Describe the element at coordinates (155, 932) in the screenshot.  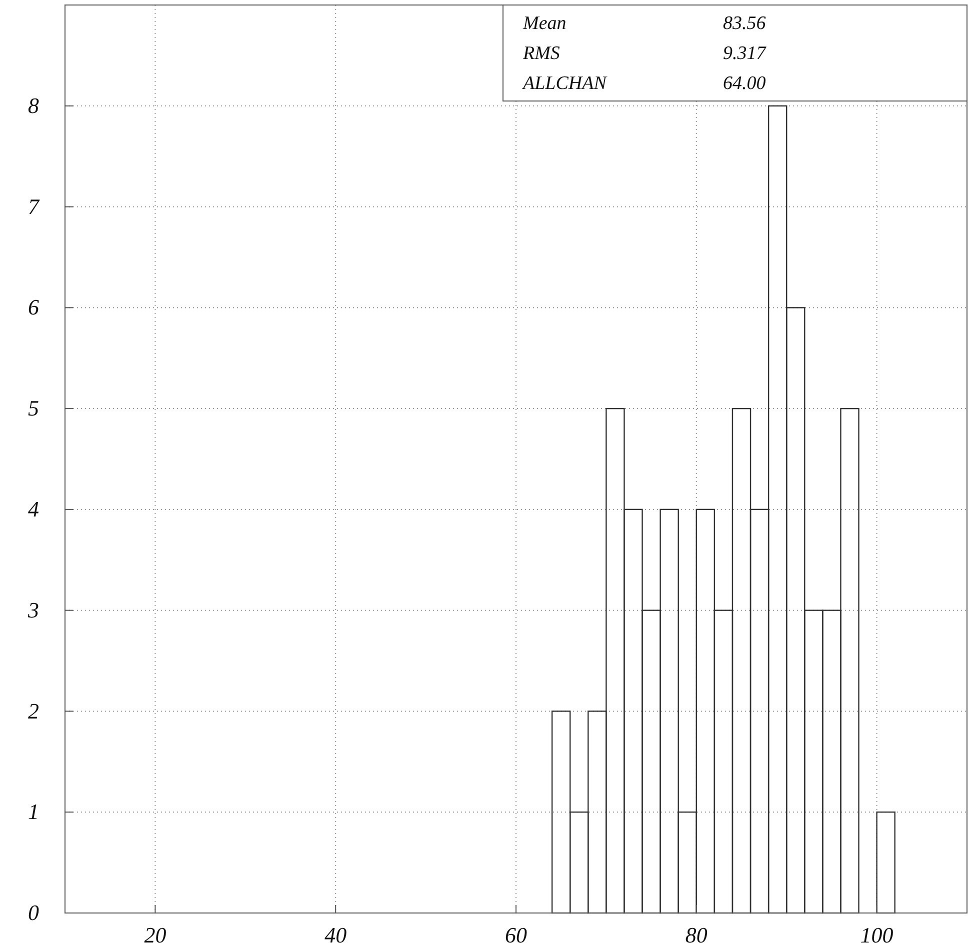
I see `x-tick-label: 20` at that location.